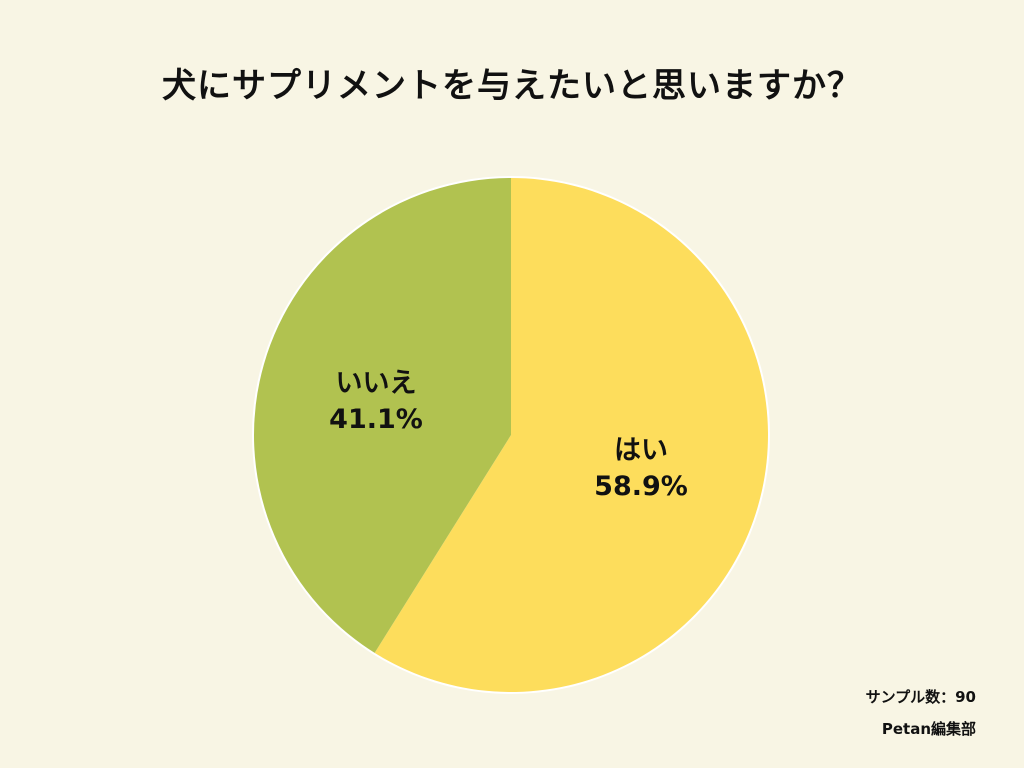 This screenshot has height=768, width=1024. I want to click on slice-yes-name: はい, so click(641, 450).